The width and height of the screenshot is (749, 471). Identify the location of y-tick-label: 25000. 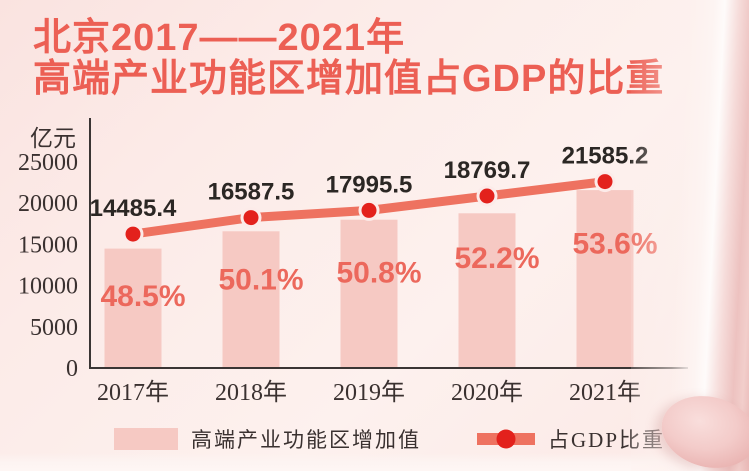
(48, 163).